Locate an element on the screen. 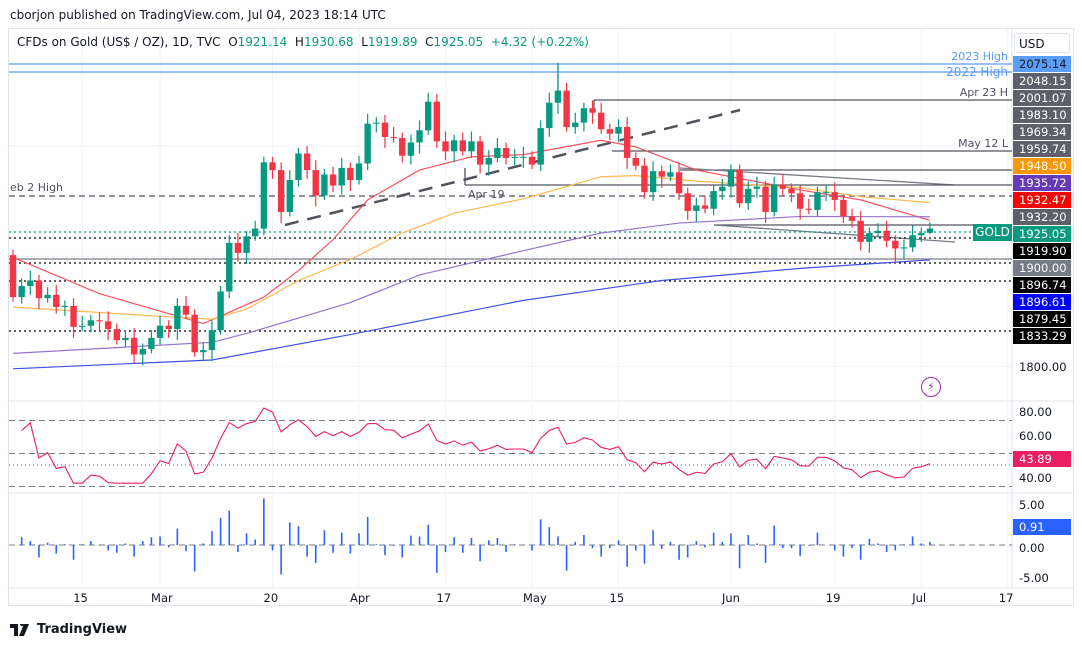 The width and height of the screenshot is (1082, 647). price-label: 1969.34 is located at coordinates (1042, 132).